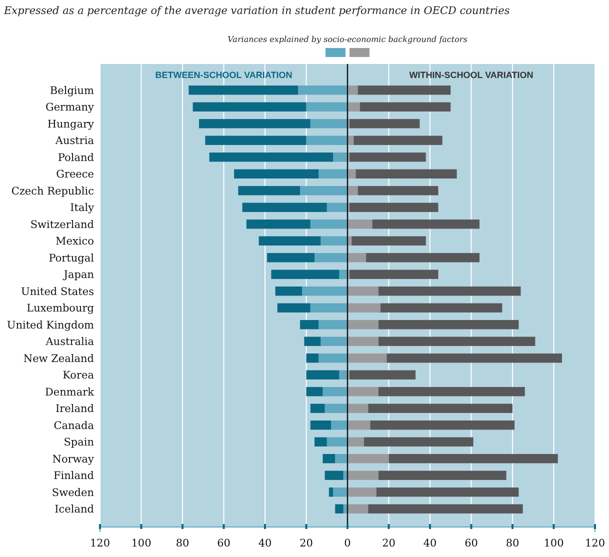  Describe the element at coordinates (62, 224) in the screenshot. I see `y-tick-label: Switzerland` at that location.